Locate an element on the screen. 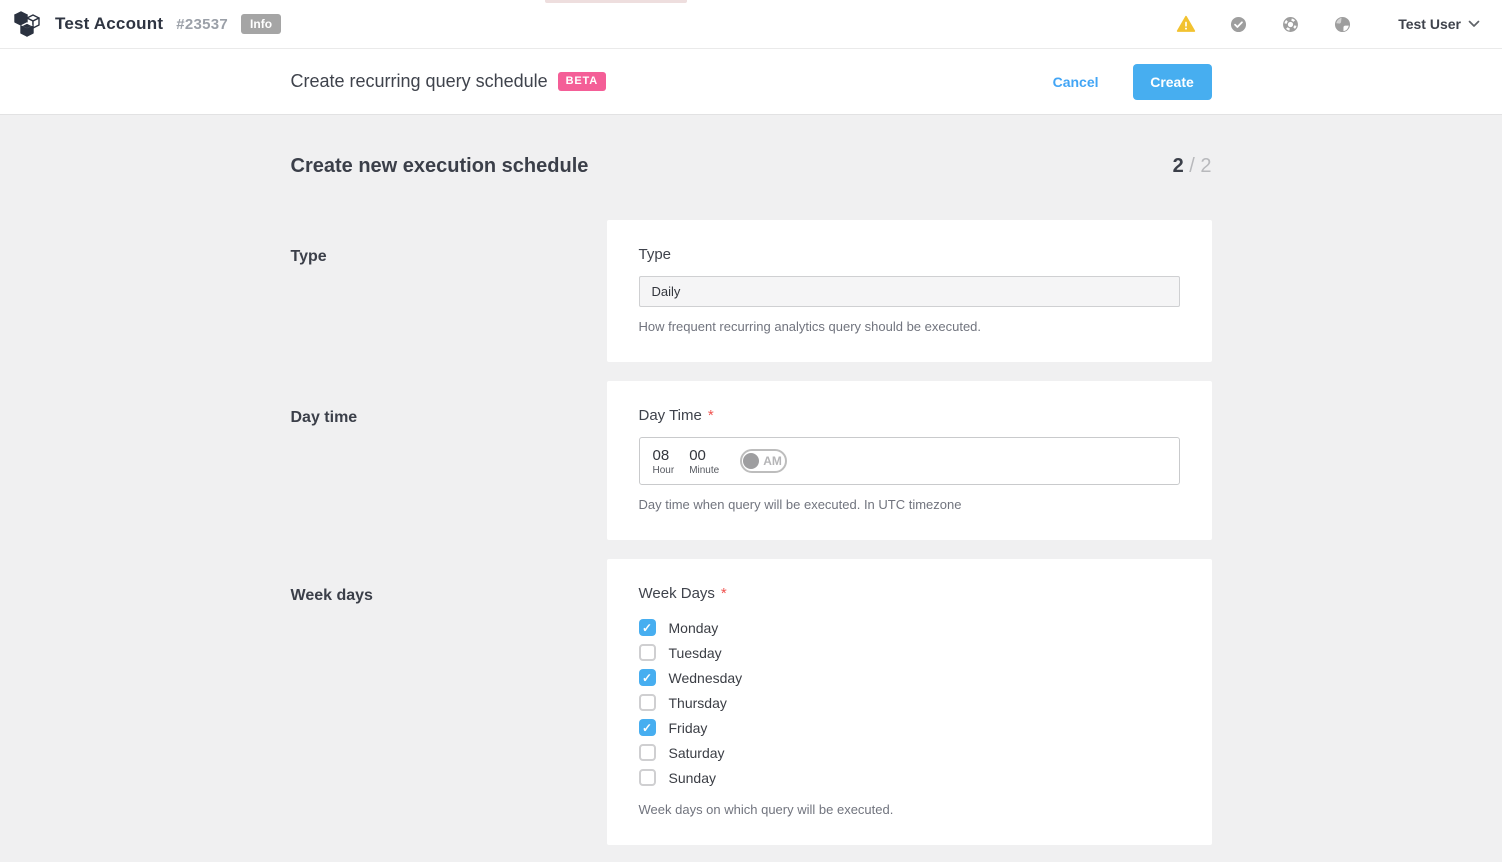 The image size is (1502, 862). weekdays-field-label: Week Days * is located at coordinates (682, 593).